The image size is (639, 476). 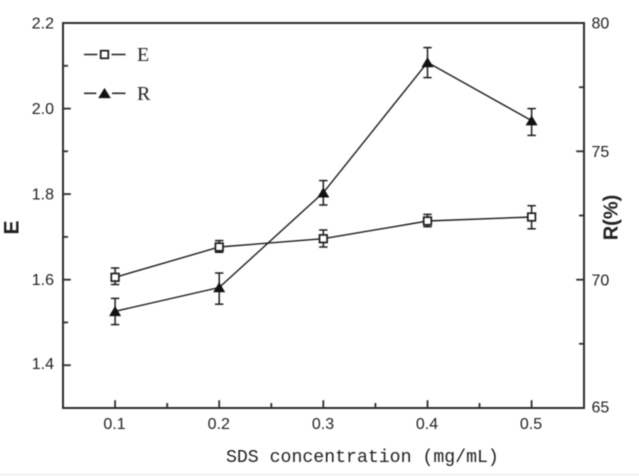 What do you see at coordinates (144, 94) in the screenshot?
I see `svg-text: R` at bounding box center [144, 94].